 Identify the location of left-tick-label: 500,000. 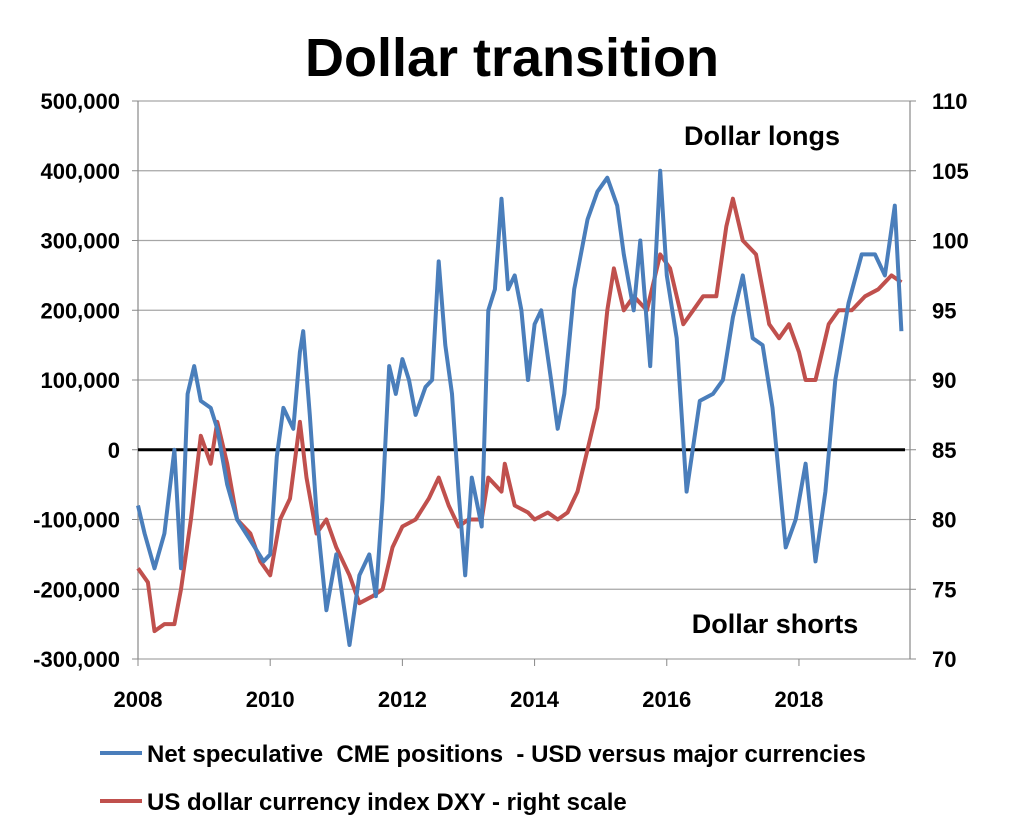
(80, 101).